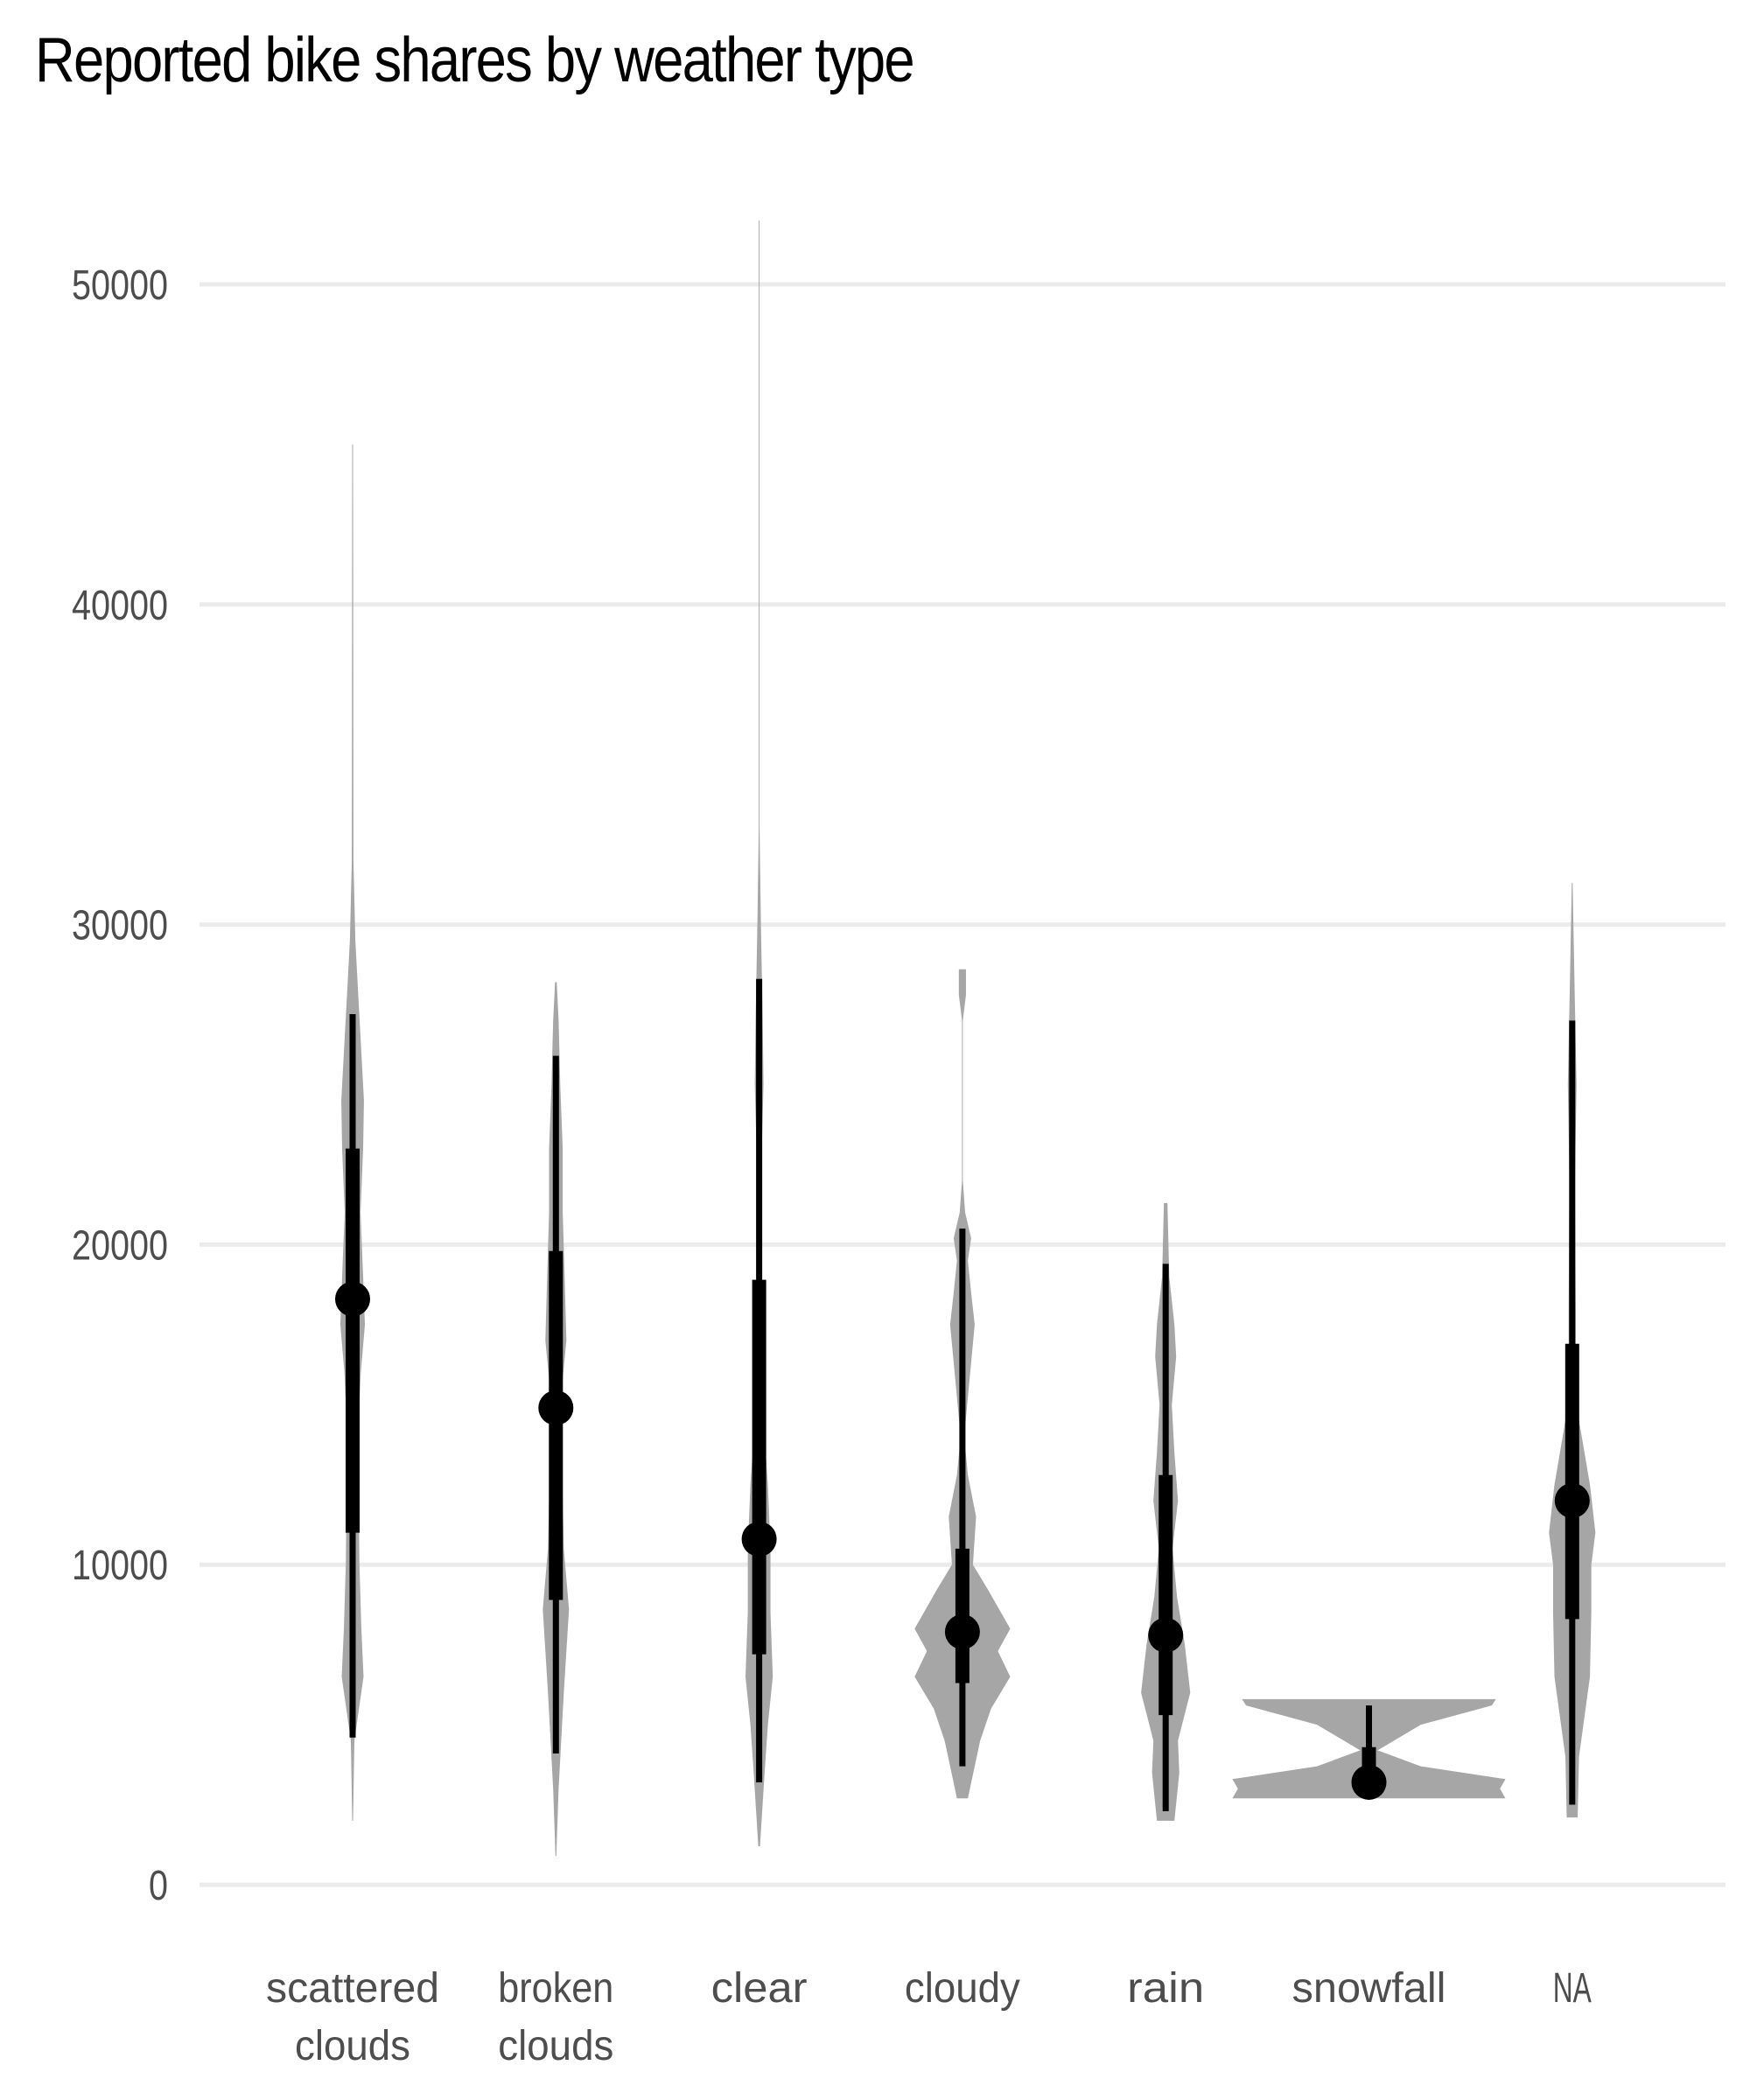 This screenshot has width=1750, height=2100. I want to click on chart-title: Reported bike shares by weather type, so click(475, 60).